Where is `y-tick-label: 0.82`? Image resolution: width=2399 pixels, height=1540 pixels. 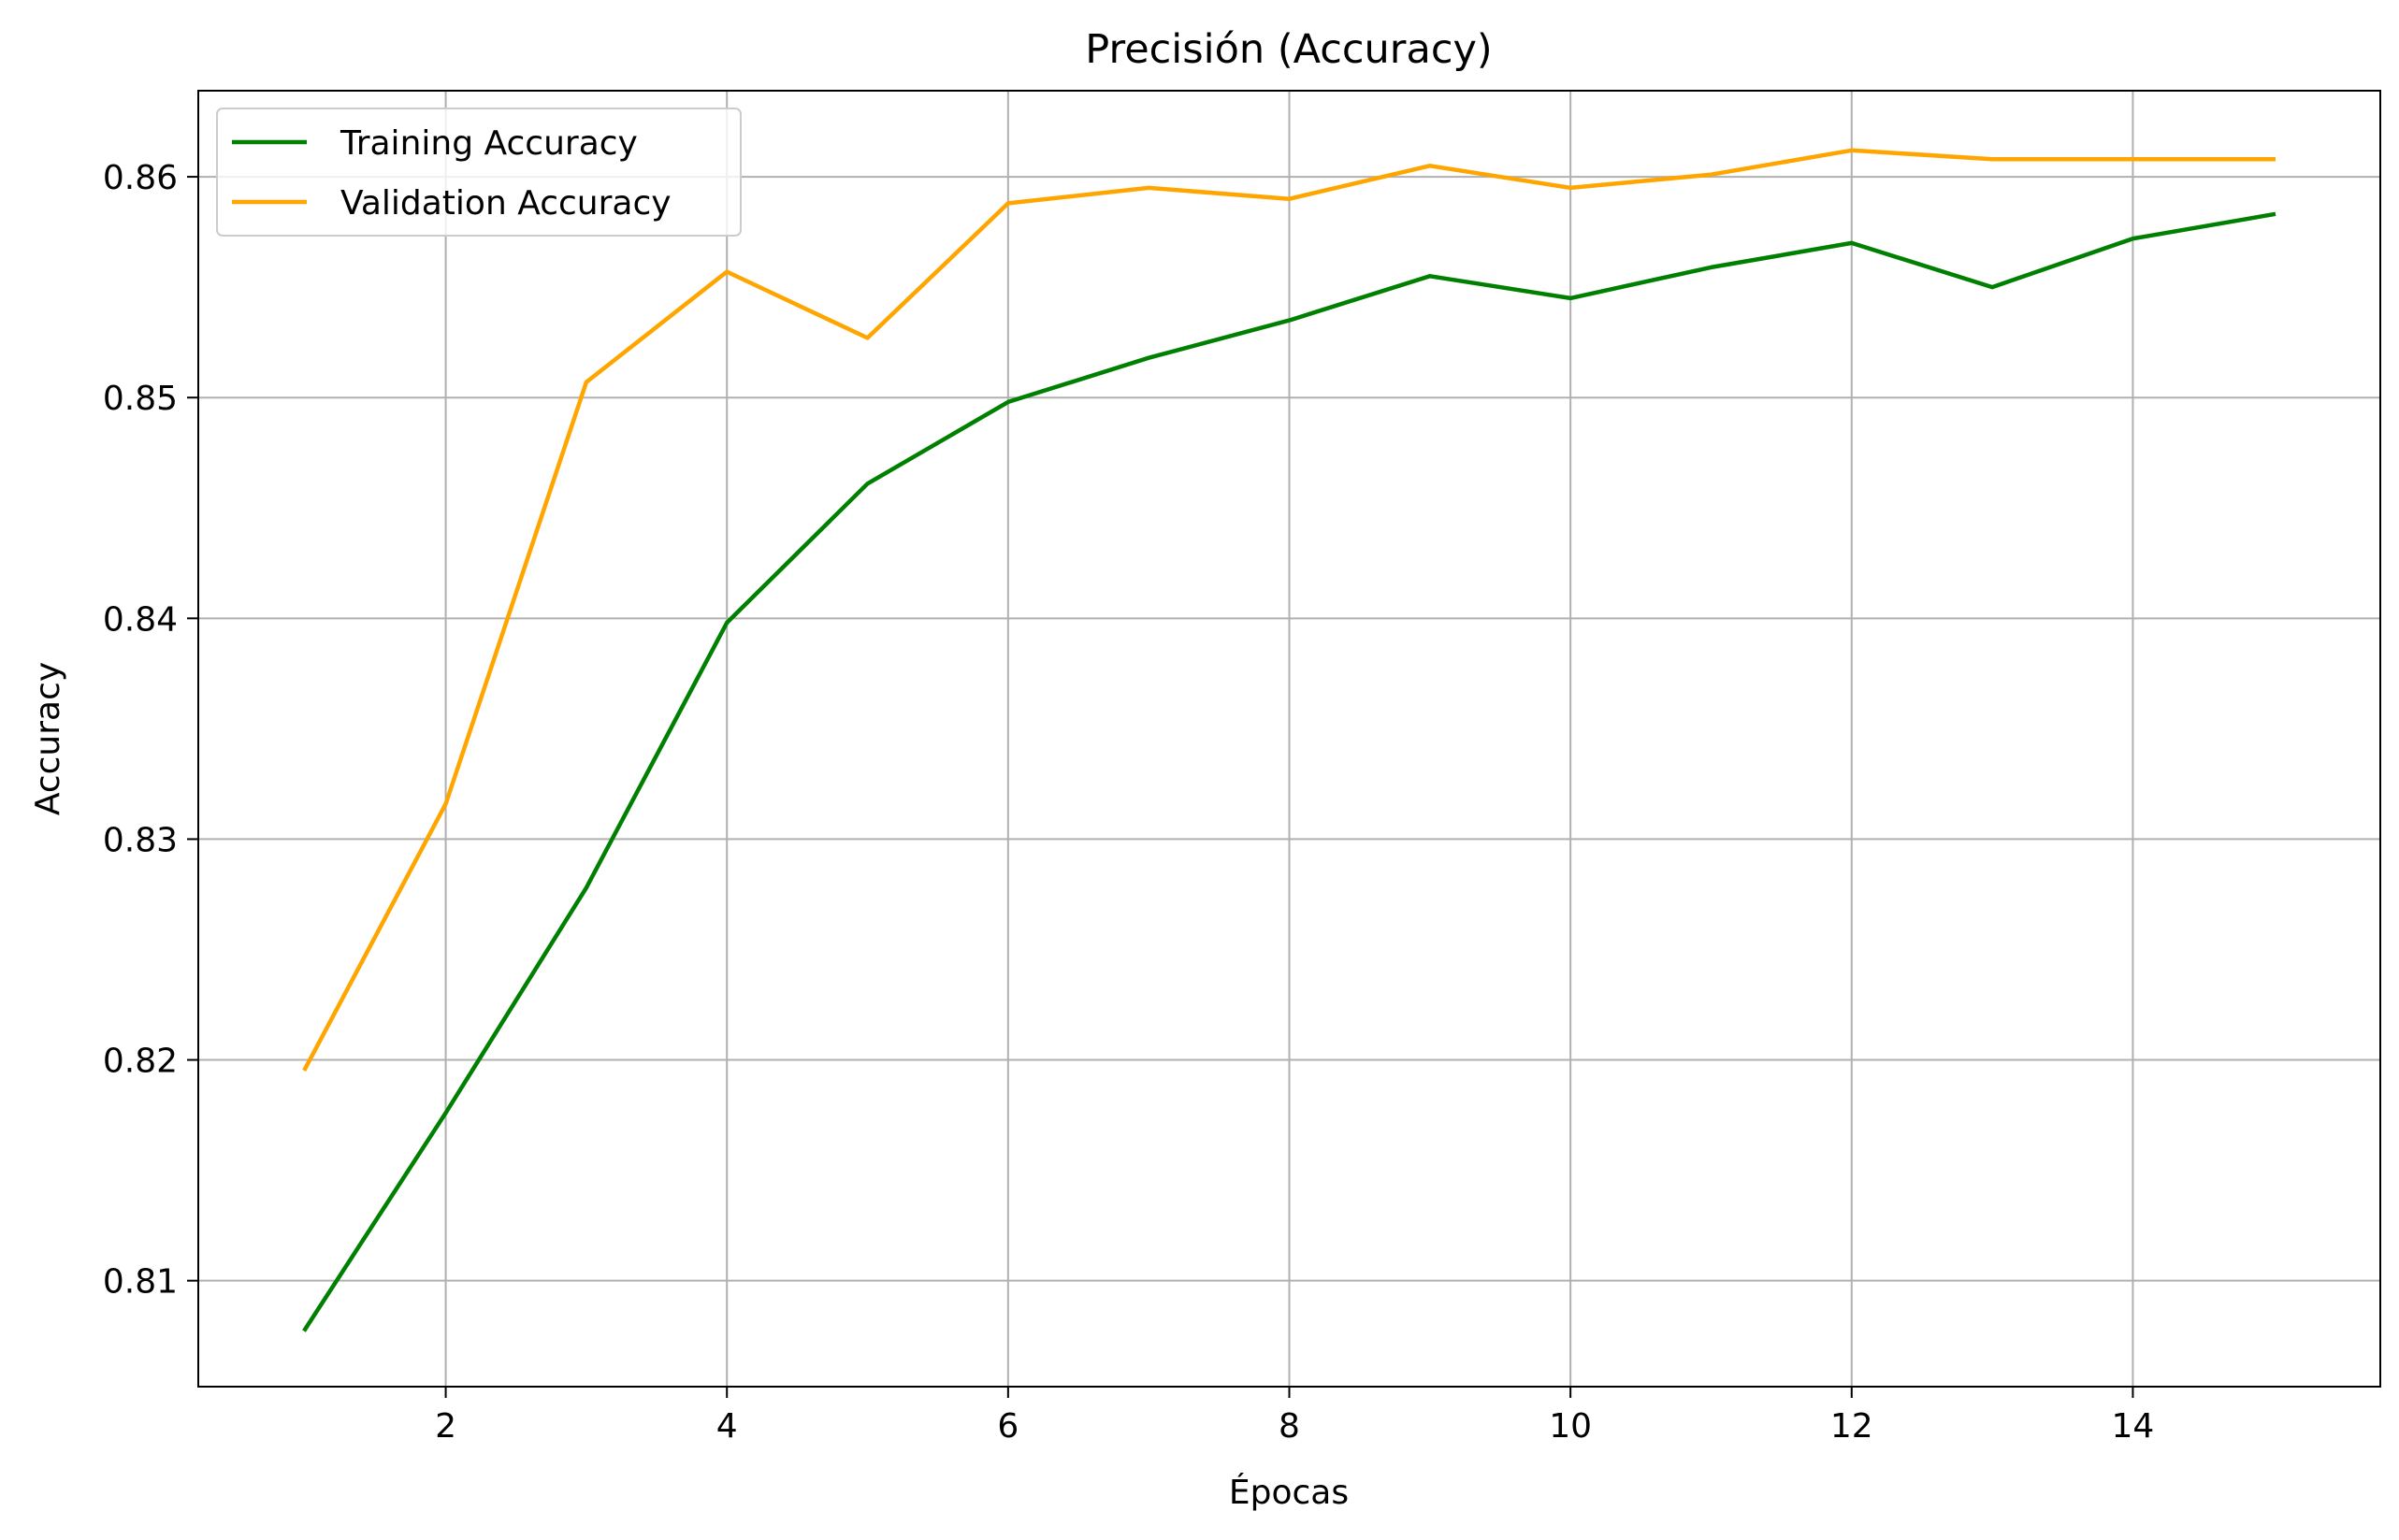 y-tick-label: 0.82 is located at coordinates (140, 1062).